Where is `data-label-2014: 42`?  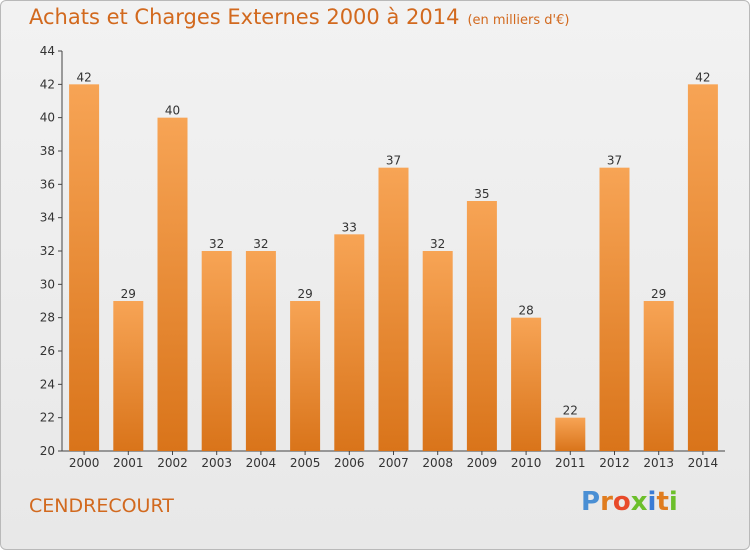 data-label-2014: 42 is located at coordinates (702, 77).